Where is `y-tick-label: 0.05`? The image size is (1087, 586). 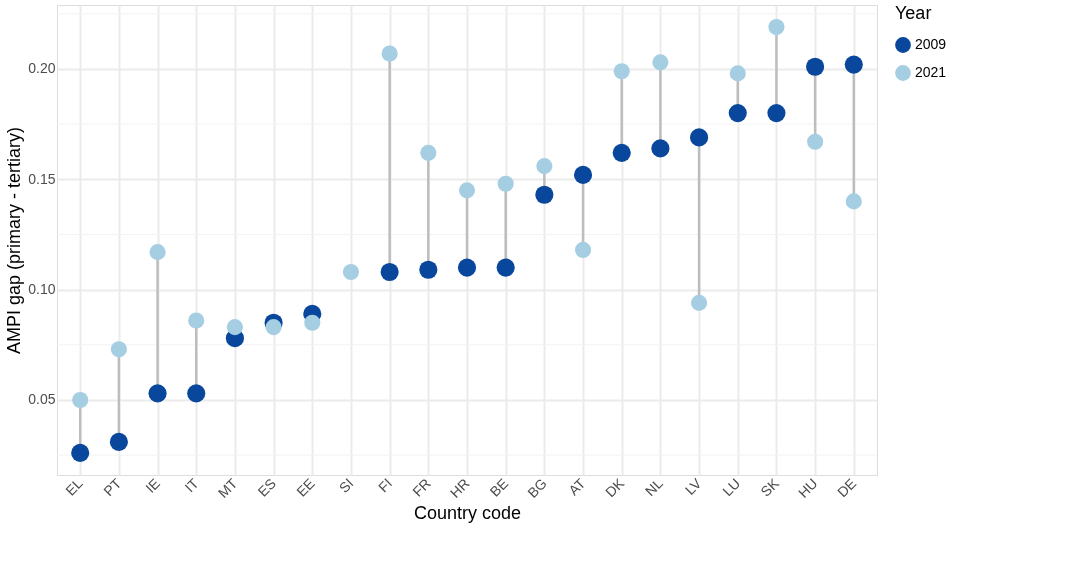 y-tick-label: 0.05 is located at coordinates (42, 399).